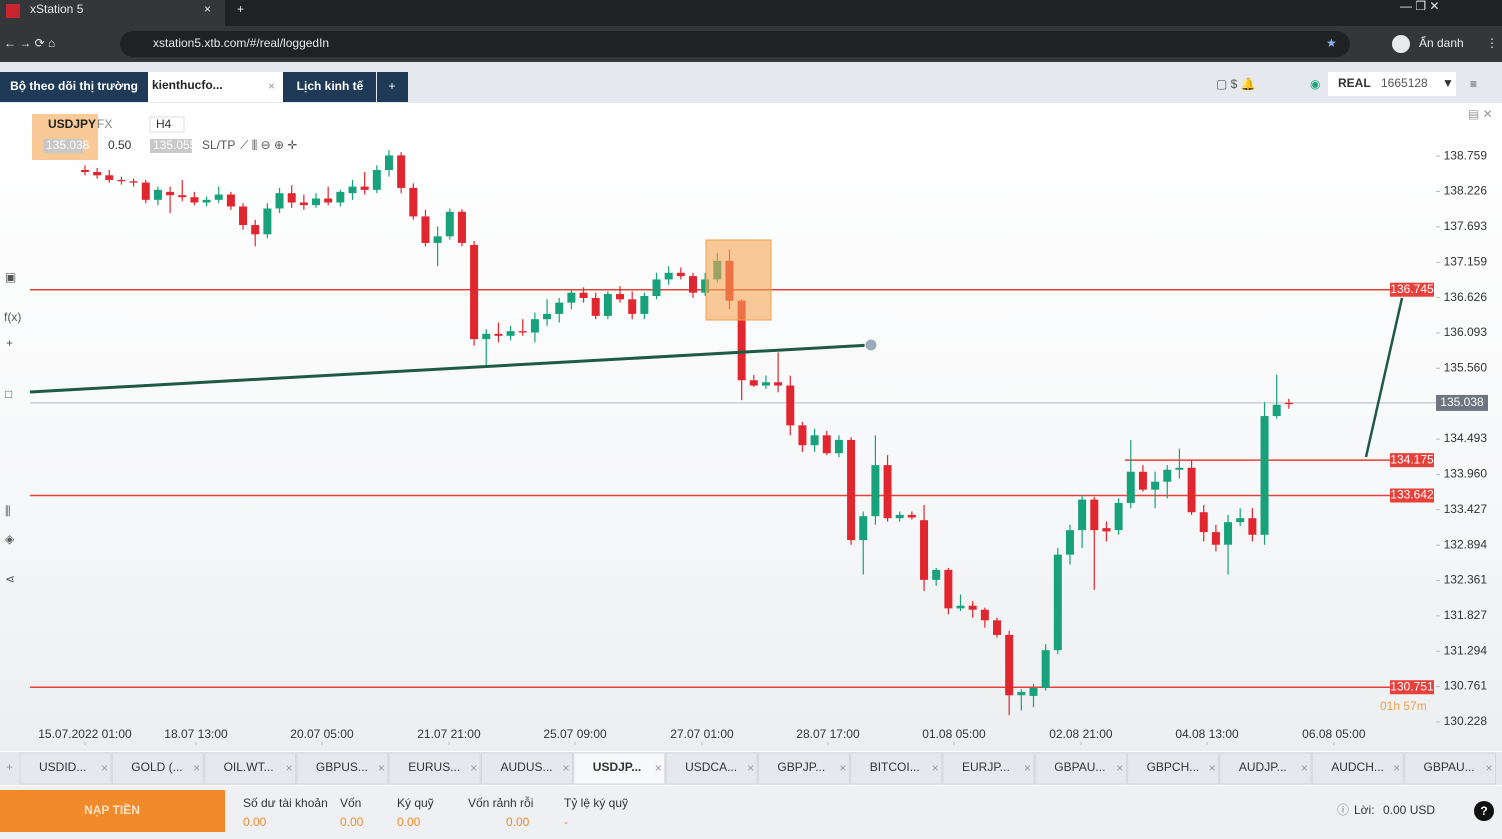  What do you see at coordinates (112, 13) in the screenshot?
I see `browser-tab` at bounding box center [112, 13].